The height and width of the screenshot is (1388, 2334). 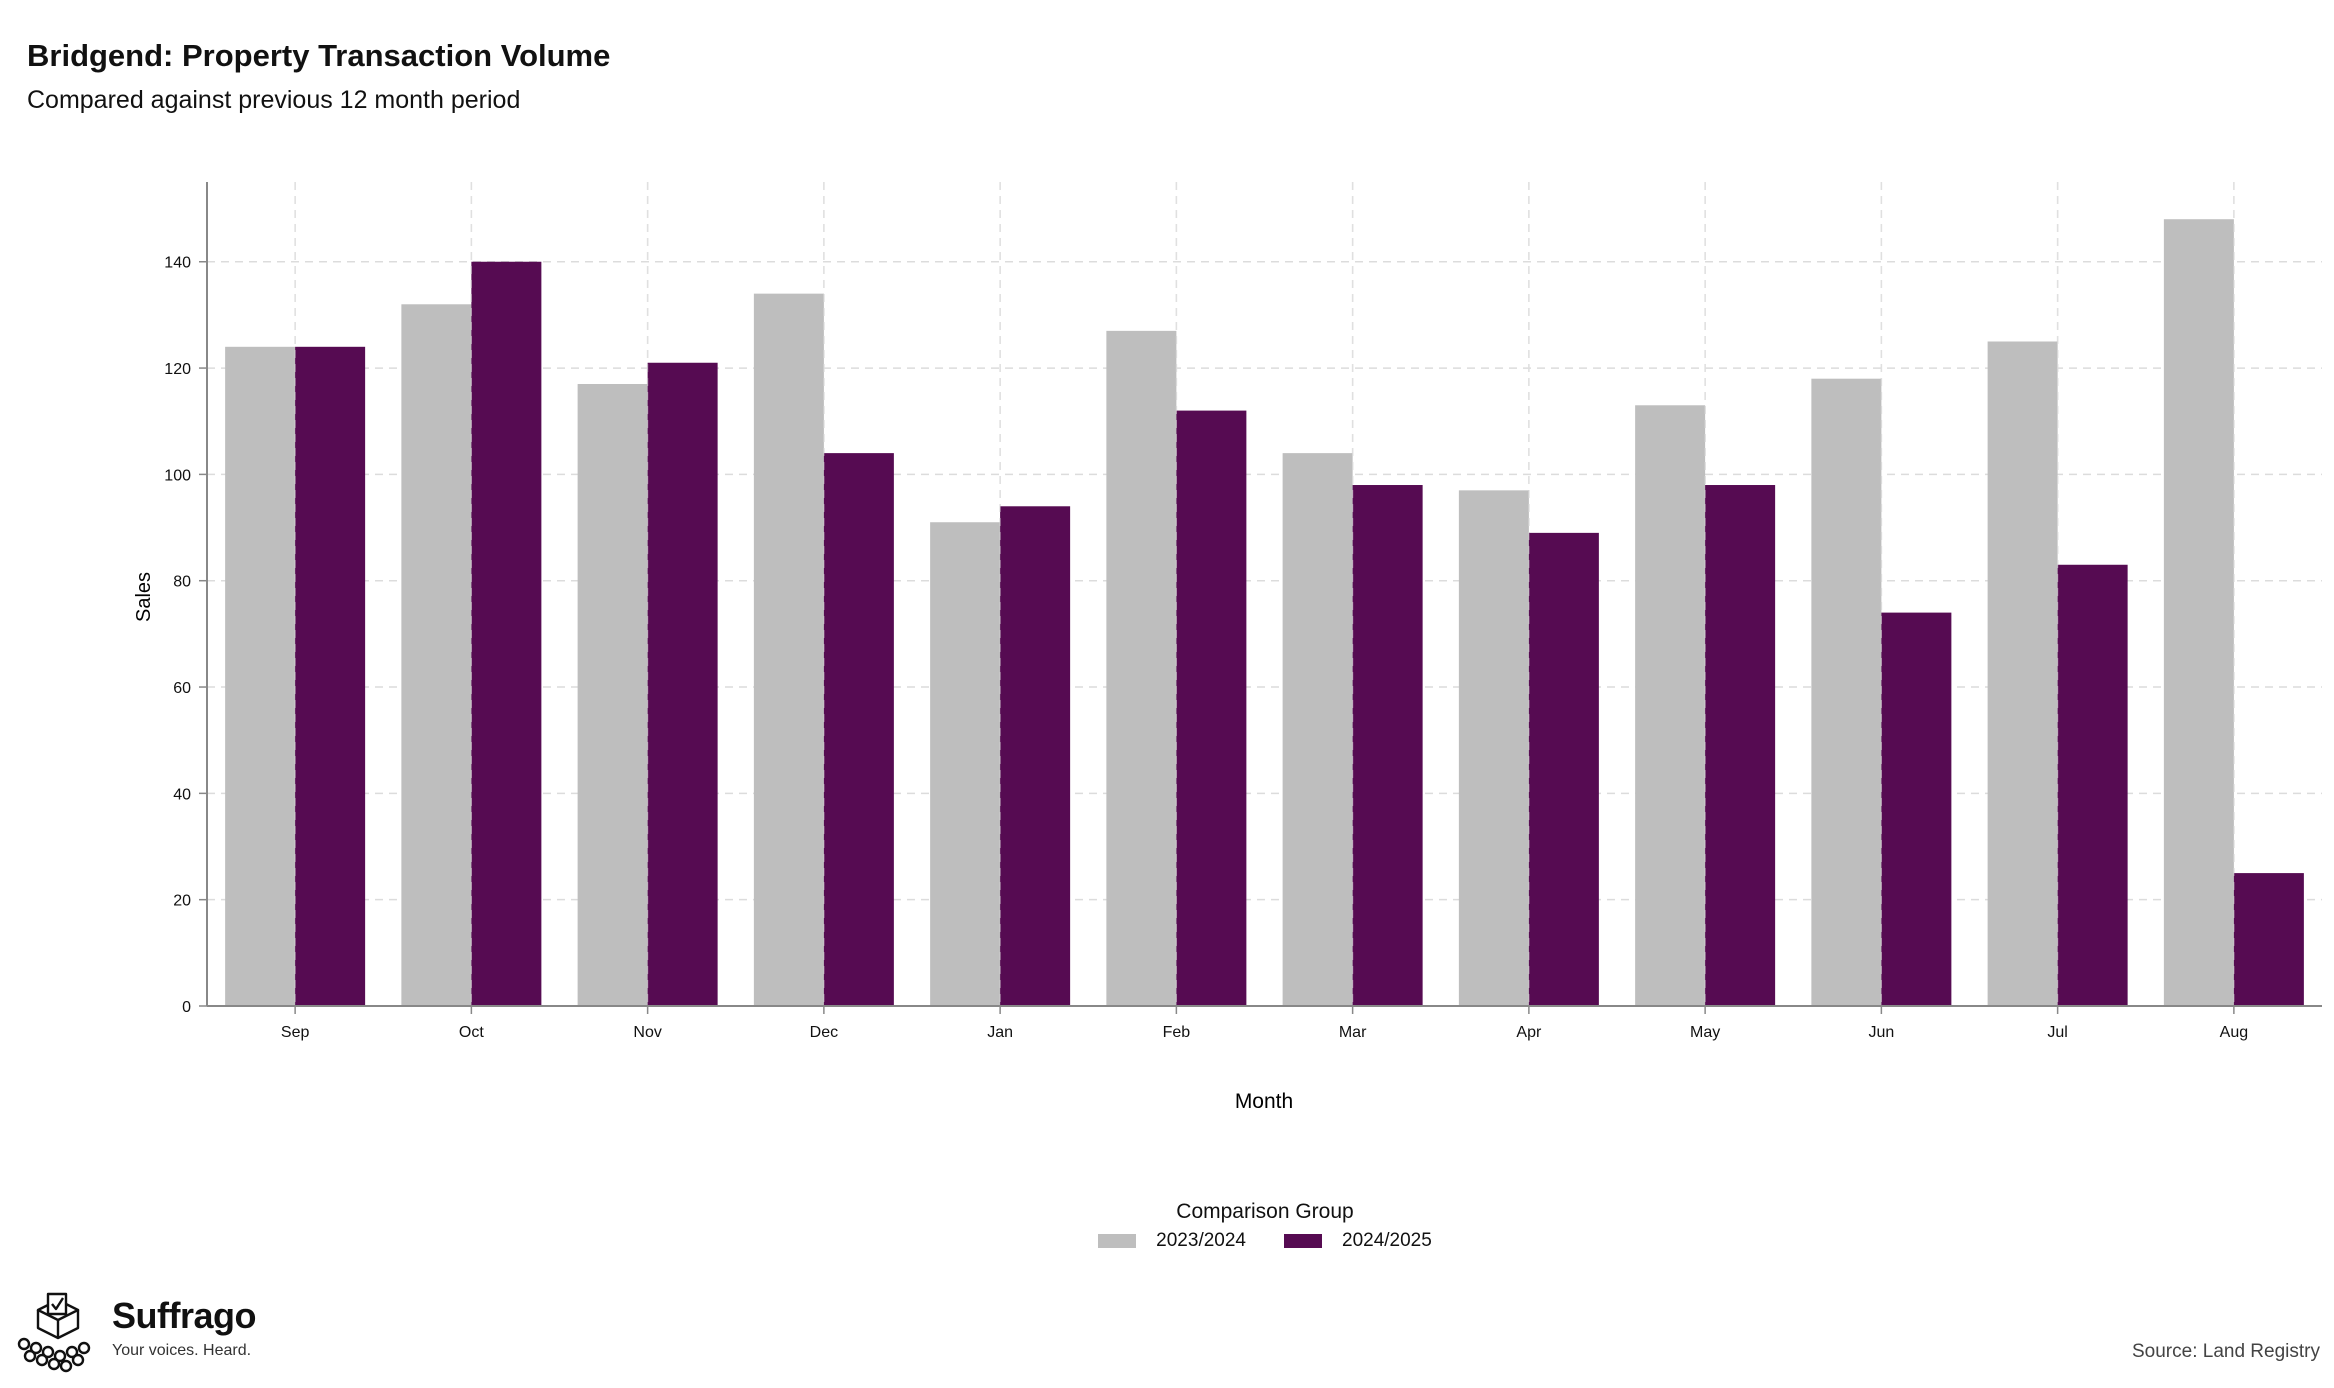 I want to click on x-tick-label: Mar, so click(x=1353, y=1032).